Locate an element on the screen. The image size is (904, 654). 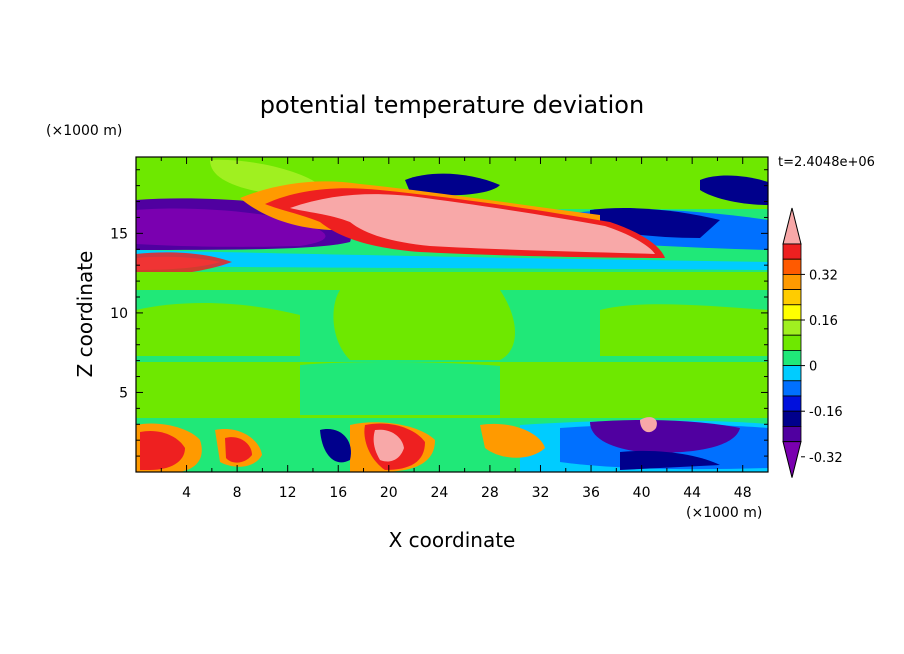
warm-plume-pink is located at coordinates (472, 224).